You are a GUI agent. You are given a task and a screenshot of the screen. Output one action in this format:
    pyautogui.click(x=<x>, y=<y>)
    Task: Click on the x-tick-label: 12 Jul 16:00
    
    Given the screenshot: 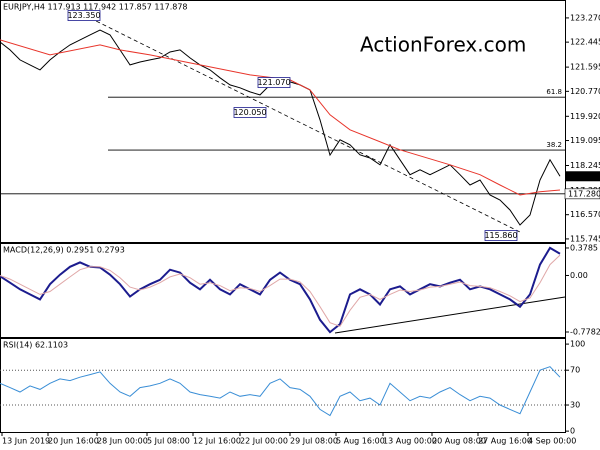 What is the action you would take?
    pyautogui.click(x=217, y=441)
    